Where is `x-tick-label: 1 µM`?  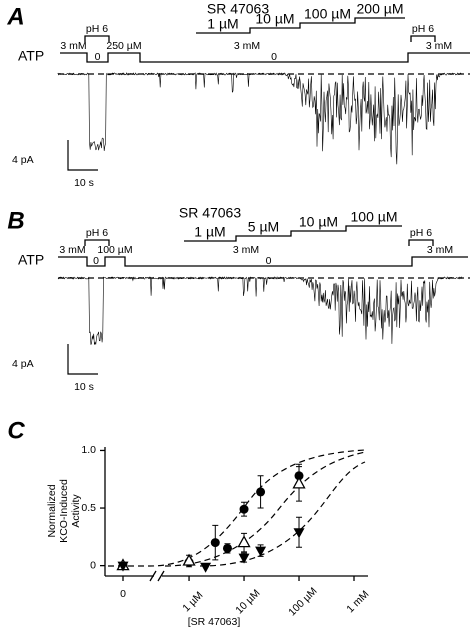 x-tick-label: 1 µM is located at coordinates (192, 601).